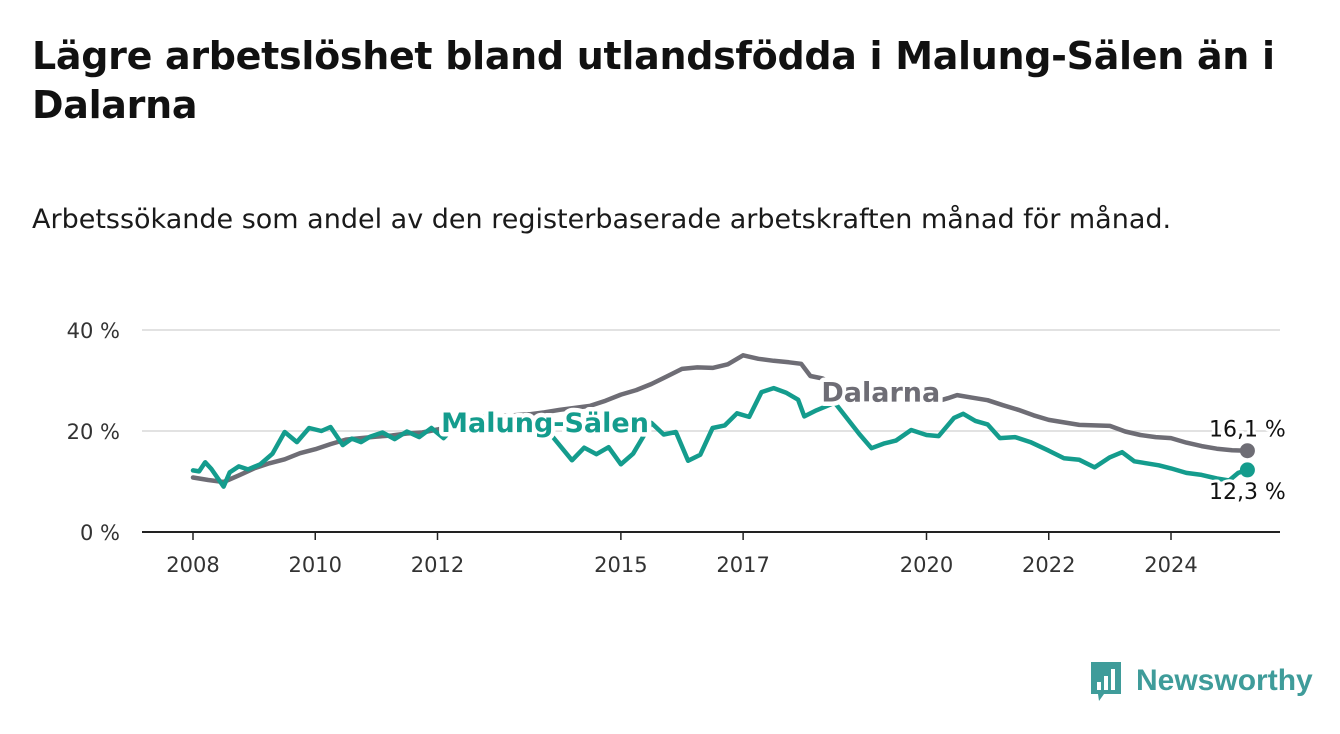 The image size is (1340, 734). Describe the element at coordinates (926, 565) in the screenshot. I see `x-tick-label: 2020` at that location.